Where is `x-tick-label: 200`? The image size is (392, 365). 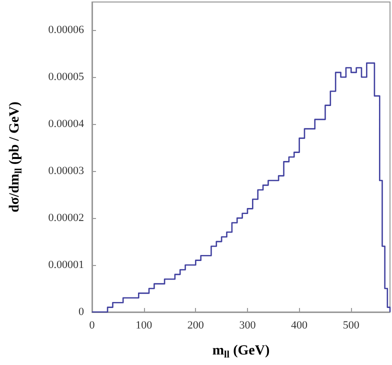 x-tick-label: 200 is located at coordinates (195, 326).